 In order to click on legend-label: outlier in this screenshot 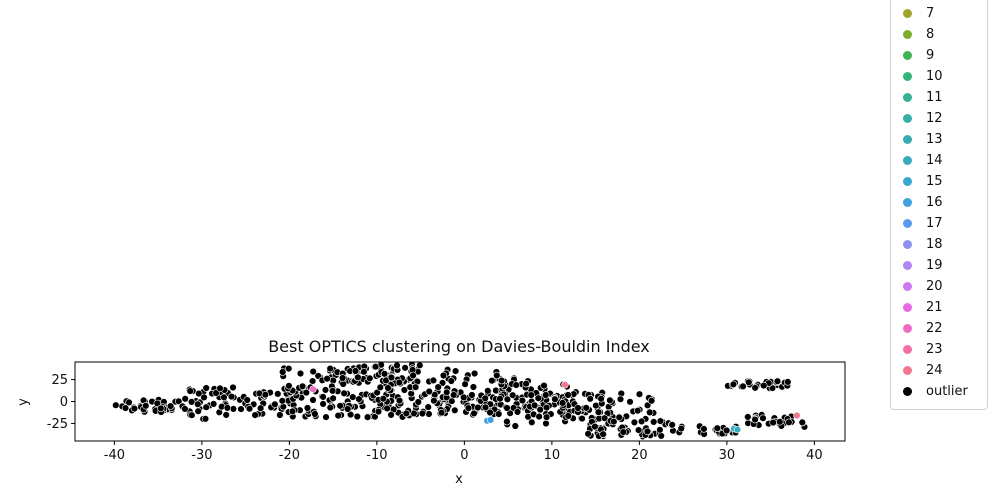, I will do `click(947, 391)`.